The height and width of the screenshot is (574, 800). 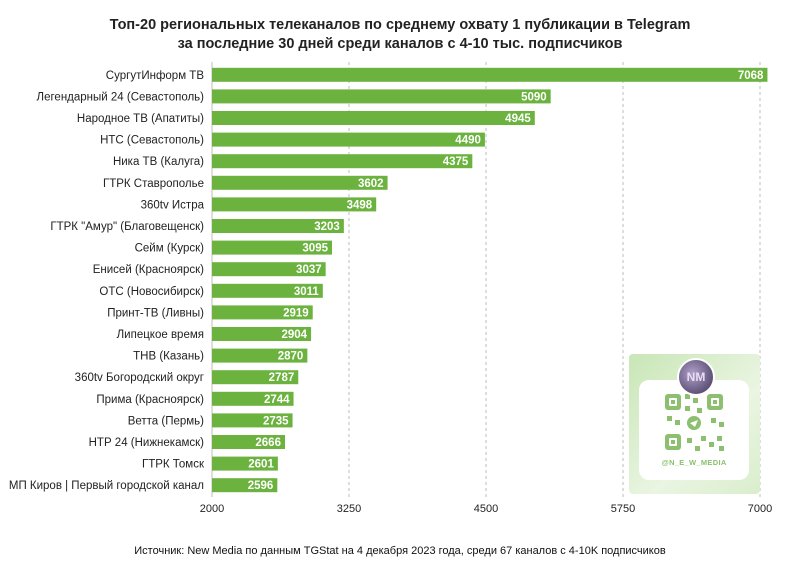 I want to click on qr-code-card: @N_E_W_MEDIA NM, so click(x=694, y=424).